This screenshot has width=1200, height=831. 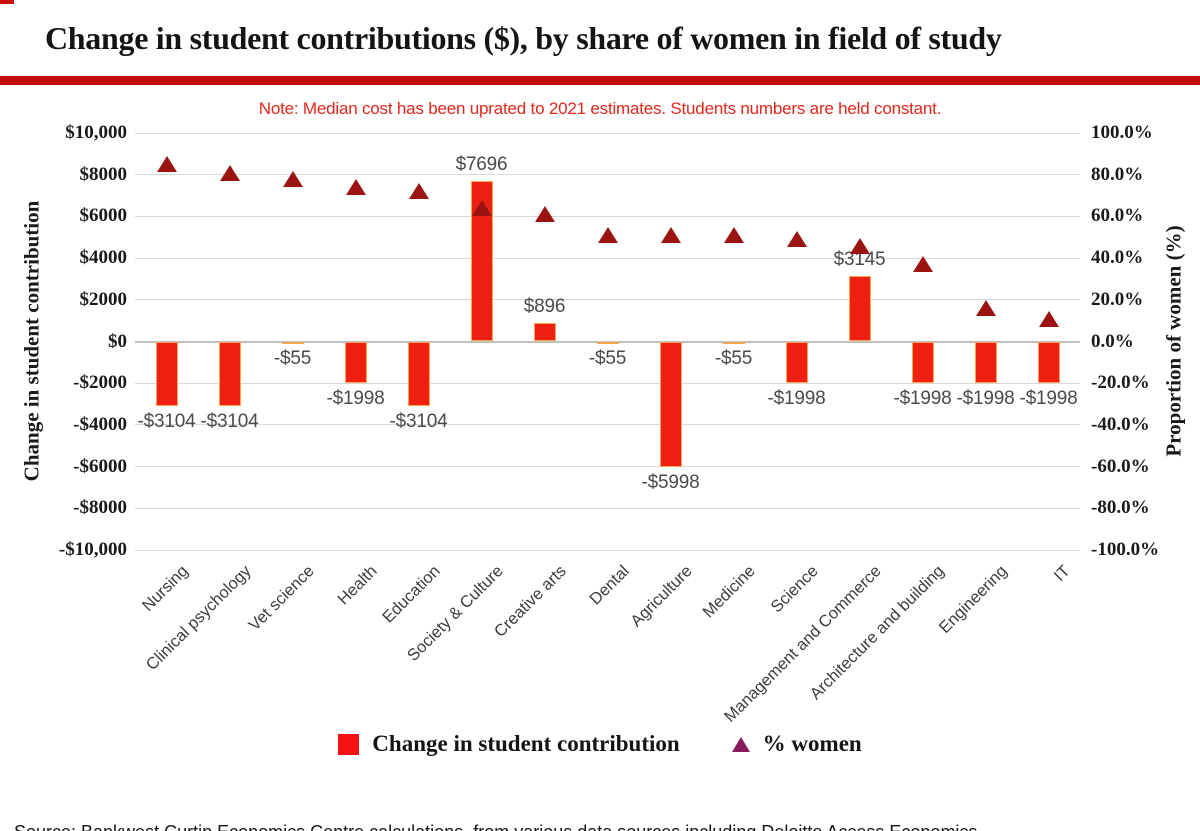 What do you see at coordinates (103, 216) in the screenshot?
I see `y-axis-tick-left: $6000` at bounding box center [103, 216].